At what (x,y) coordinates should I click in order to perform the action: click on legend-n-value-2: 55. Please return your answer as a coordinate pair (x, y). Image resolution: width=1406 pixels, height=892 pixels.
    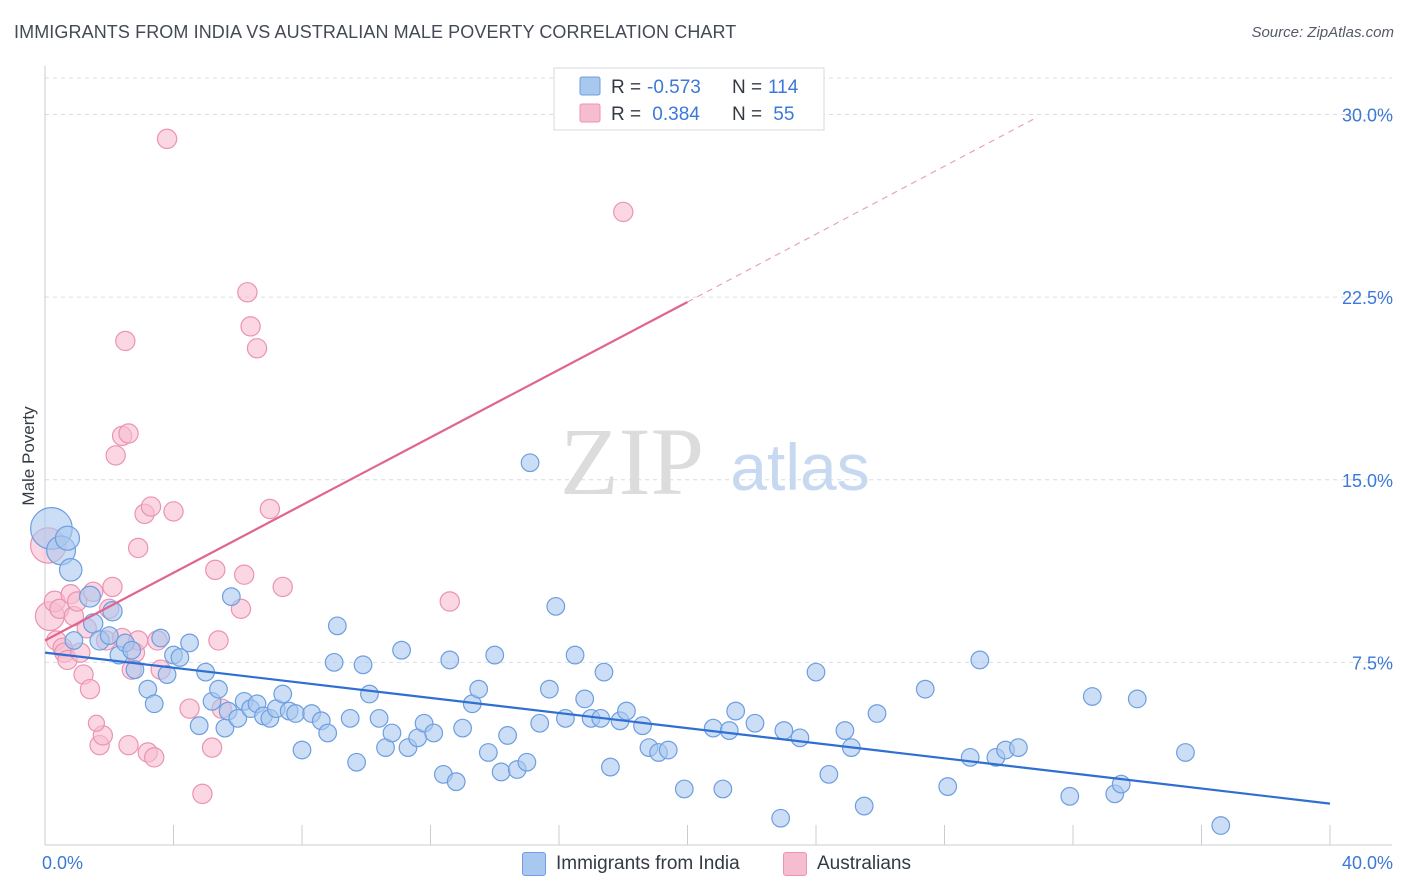
    Looking at the image, I should click on (781, 114).